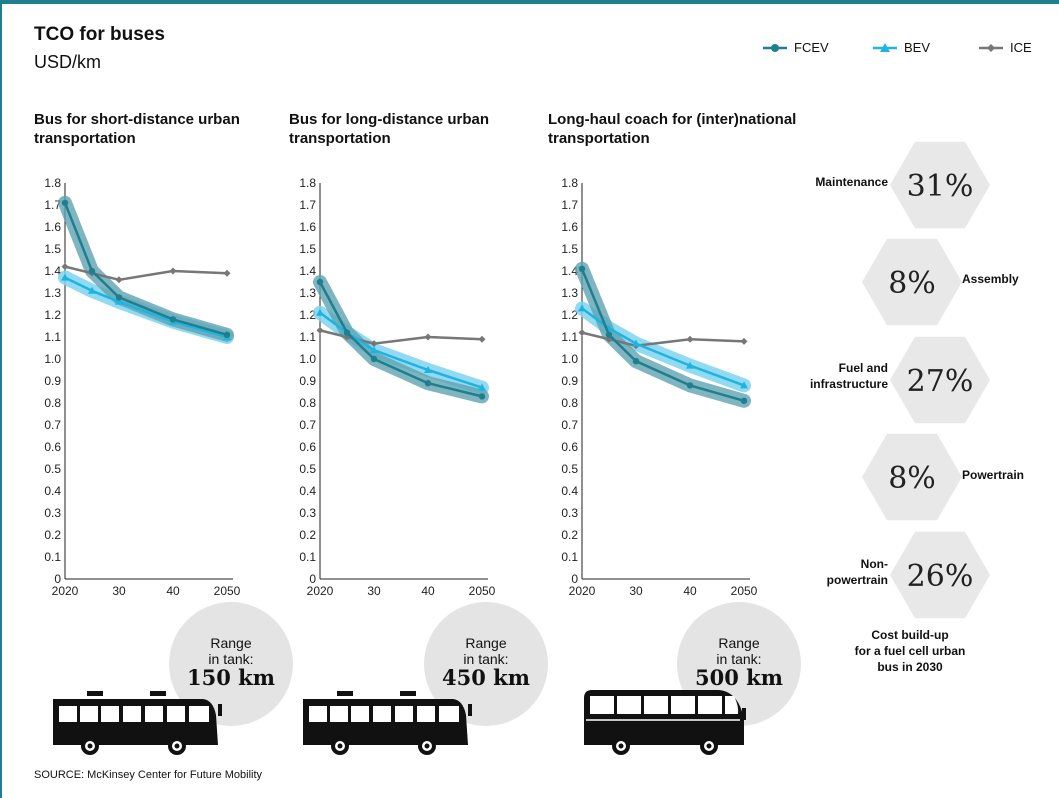  What do you see at coordinates (231, 677) in the screenshot?
I see `range-value-1: 150 km` at bounding box center [231, 677].